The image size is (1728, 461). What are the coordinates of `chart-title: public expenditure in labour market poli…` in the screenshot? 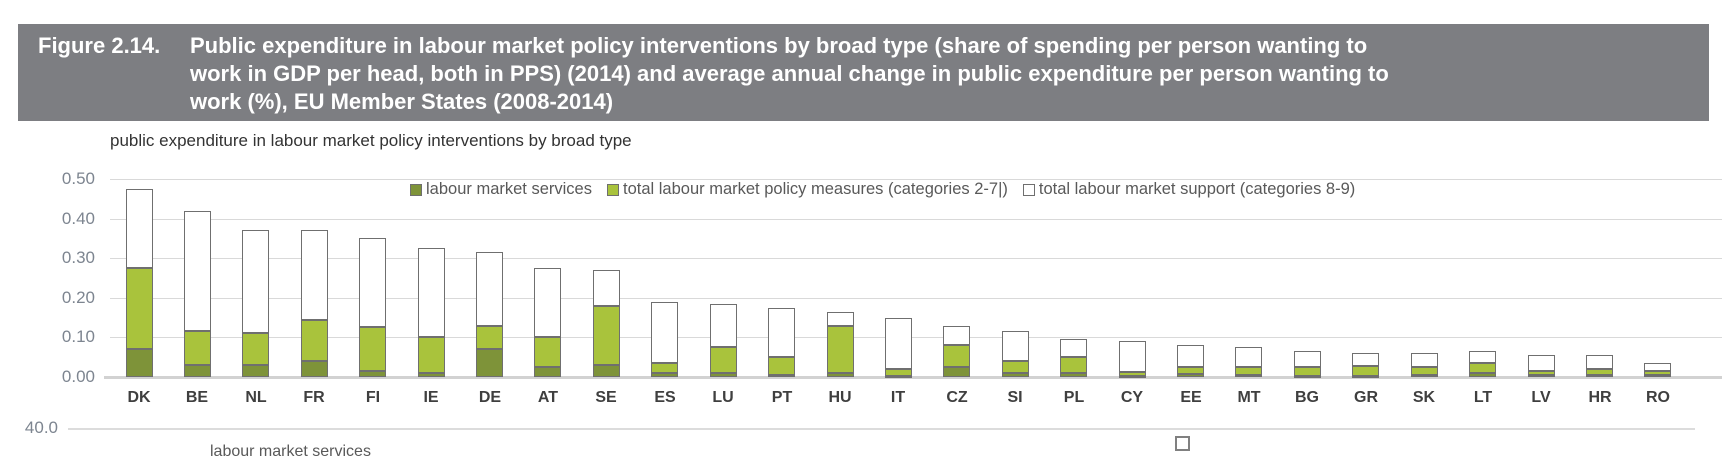 It's located at (371, 140).